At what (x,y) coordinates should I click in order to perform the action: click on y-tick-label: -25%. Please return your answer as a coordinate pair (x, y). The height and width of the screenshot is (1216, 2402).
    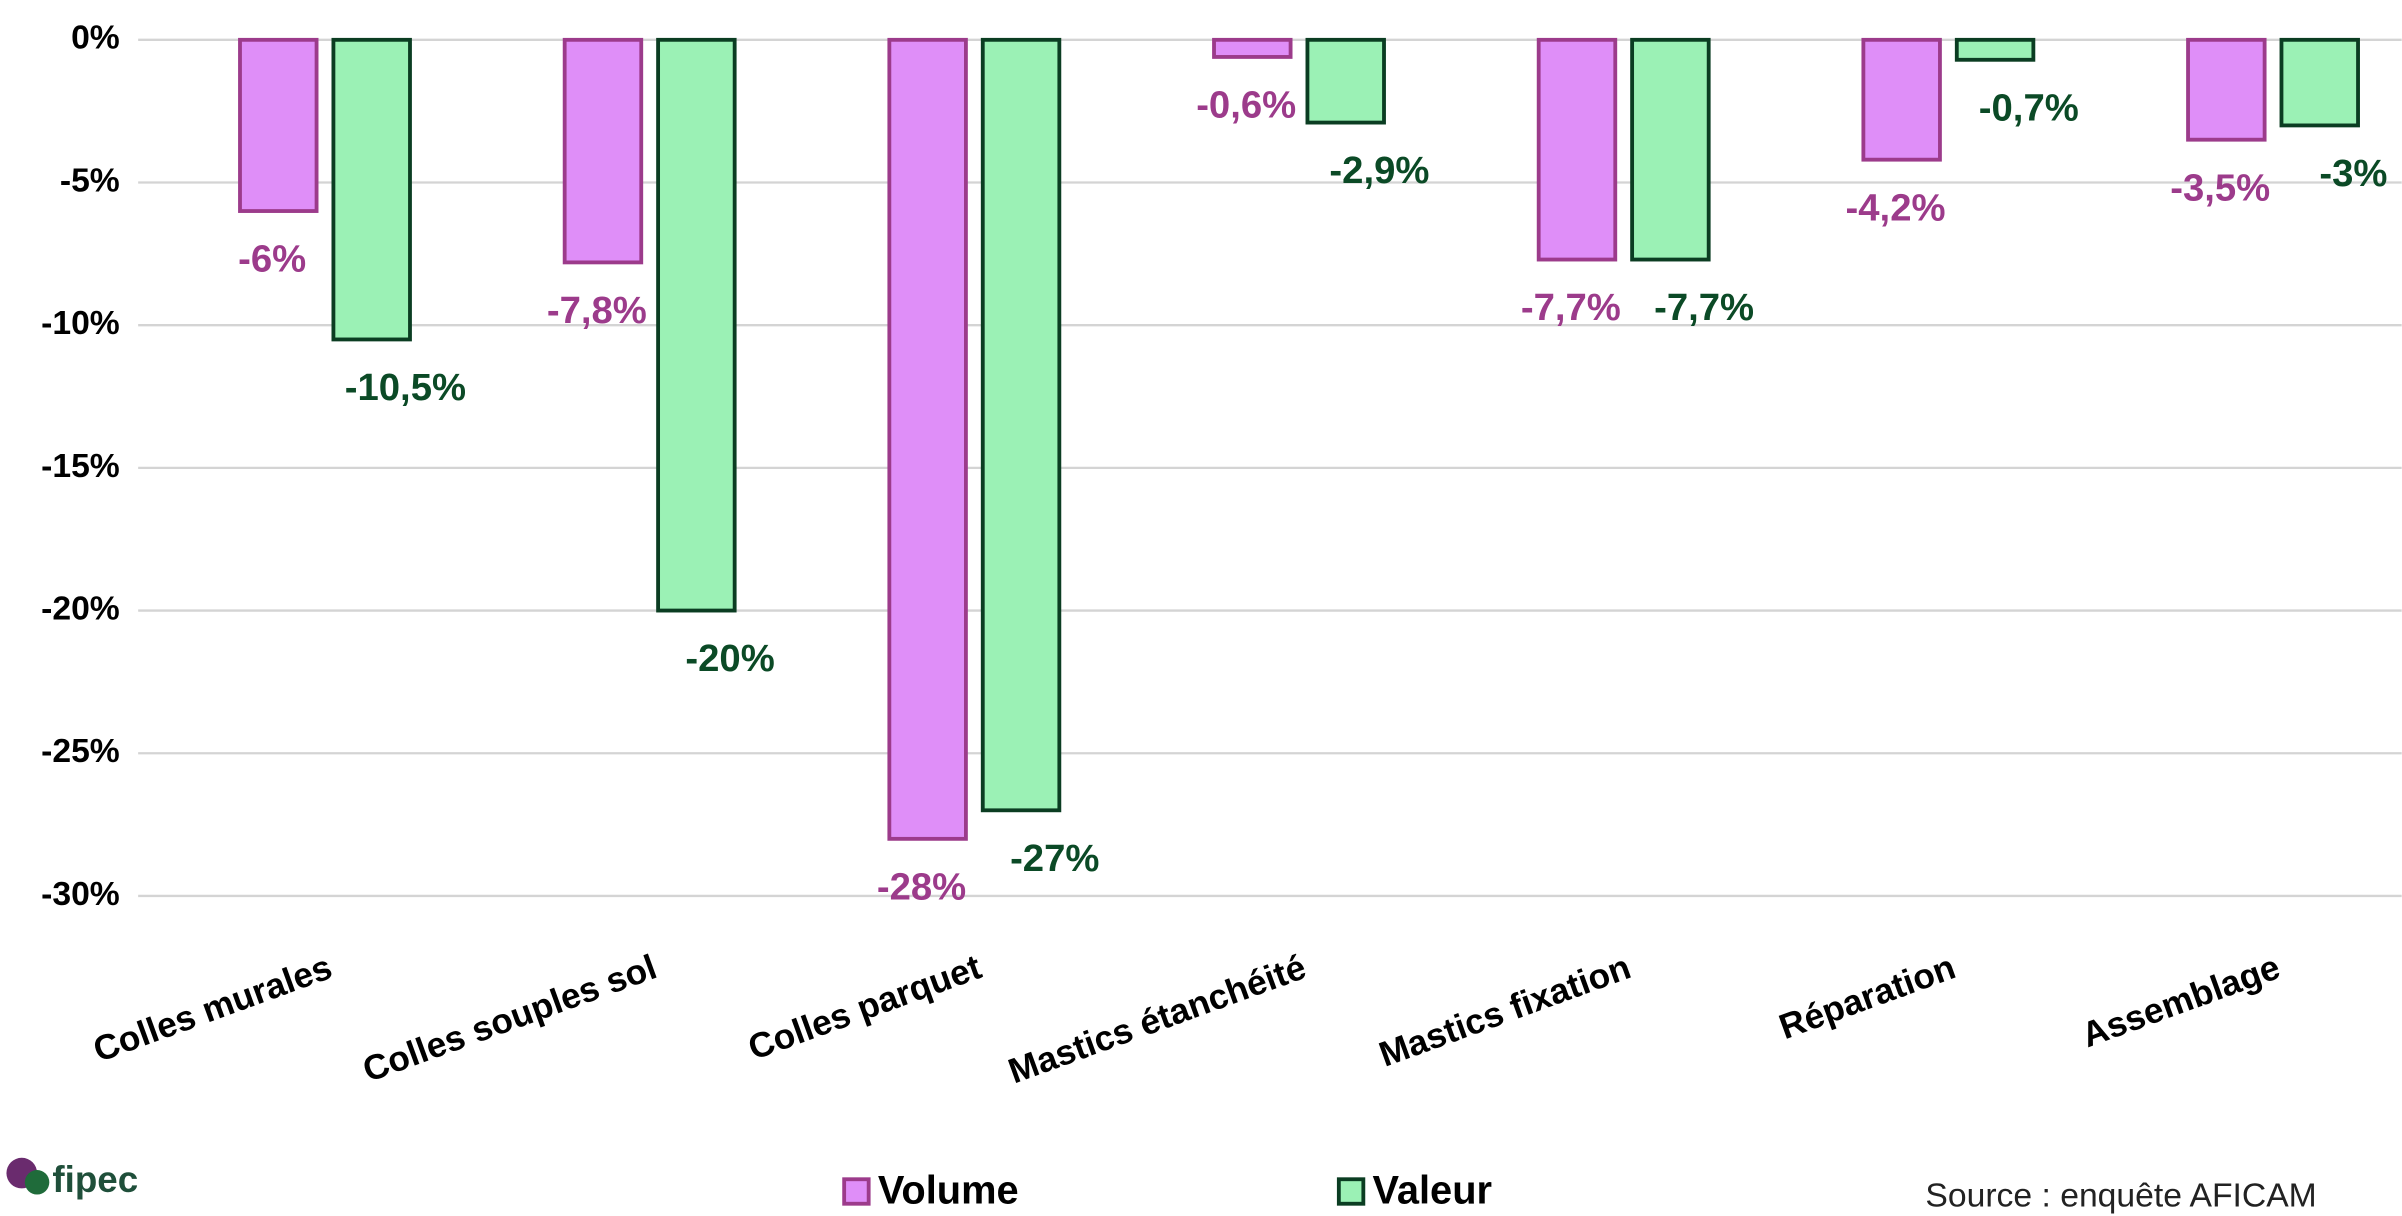
    Looking at the image, I should click on (80, 751).